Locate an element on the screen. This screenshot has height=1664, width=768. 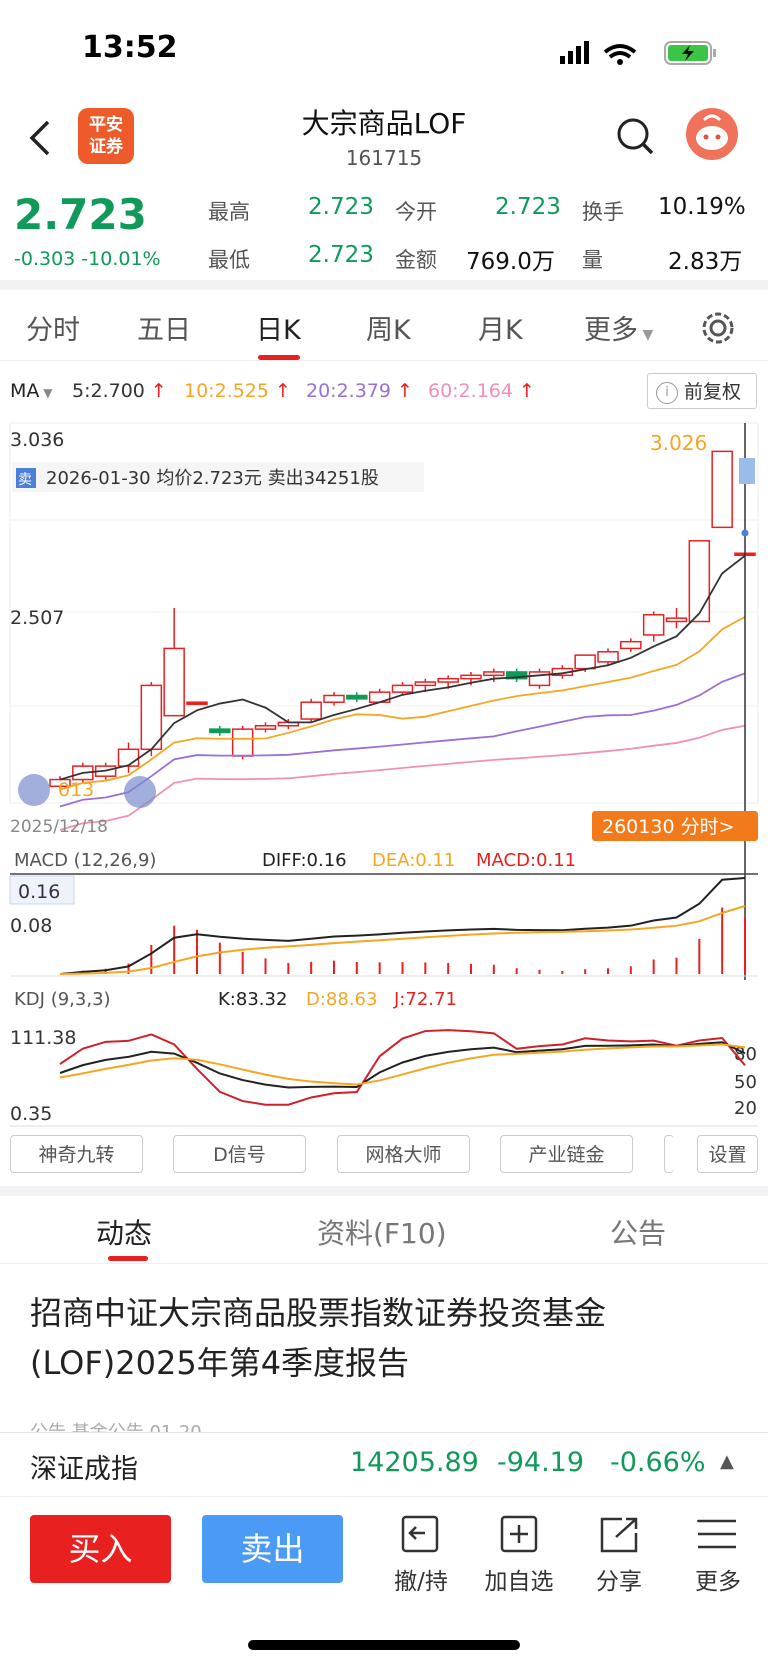
tab-more: 更多 ▼ is located at coordinates (618, 327).